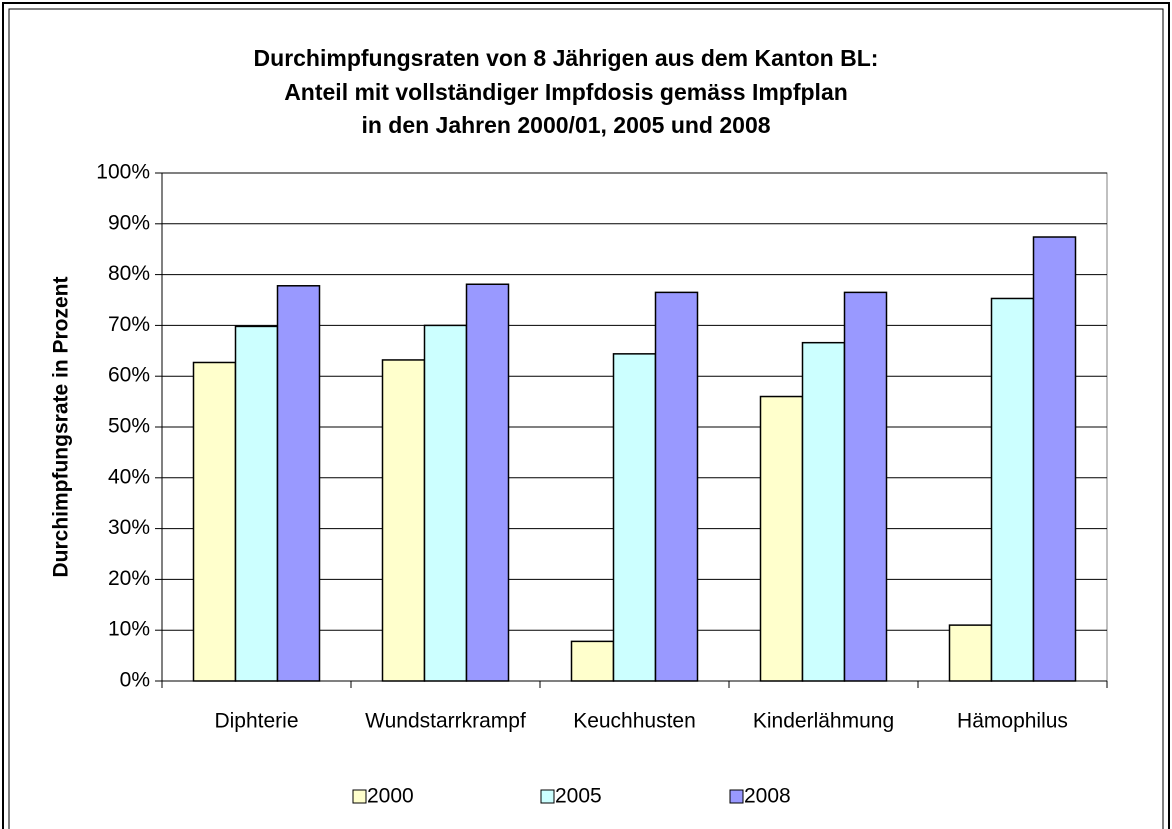 This screenshot has height=829, width=1172. I want to click on x-tick-label: Hämophilus, so click(1012, 721).